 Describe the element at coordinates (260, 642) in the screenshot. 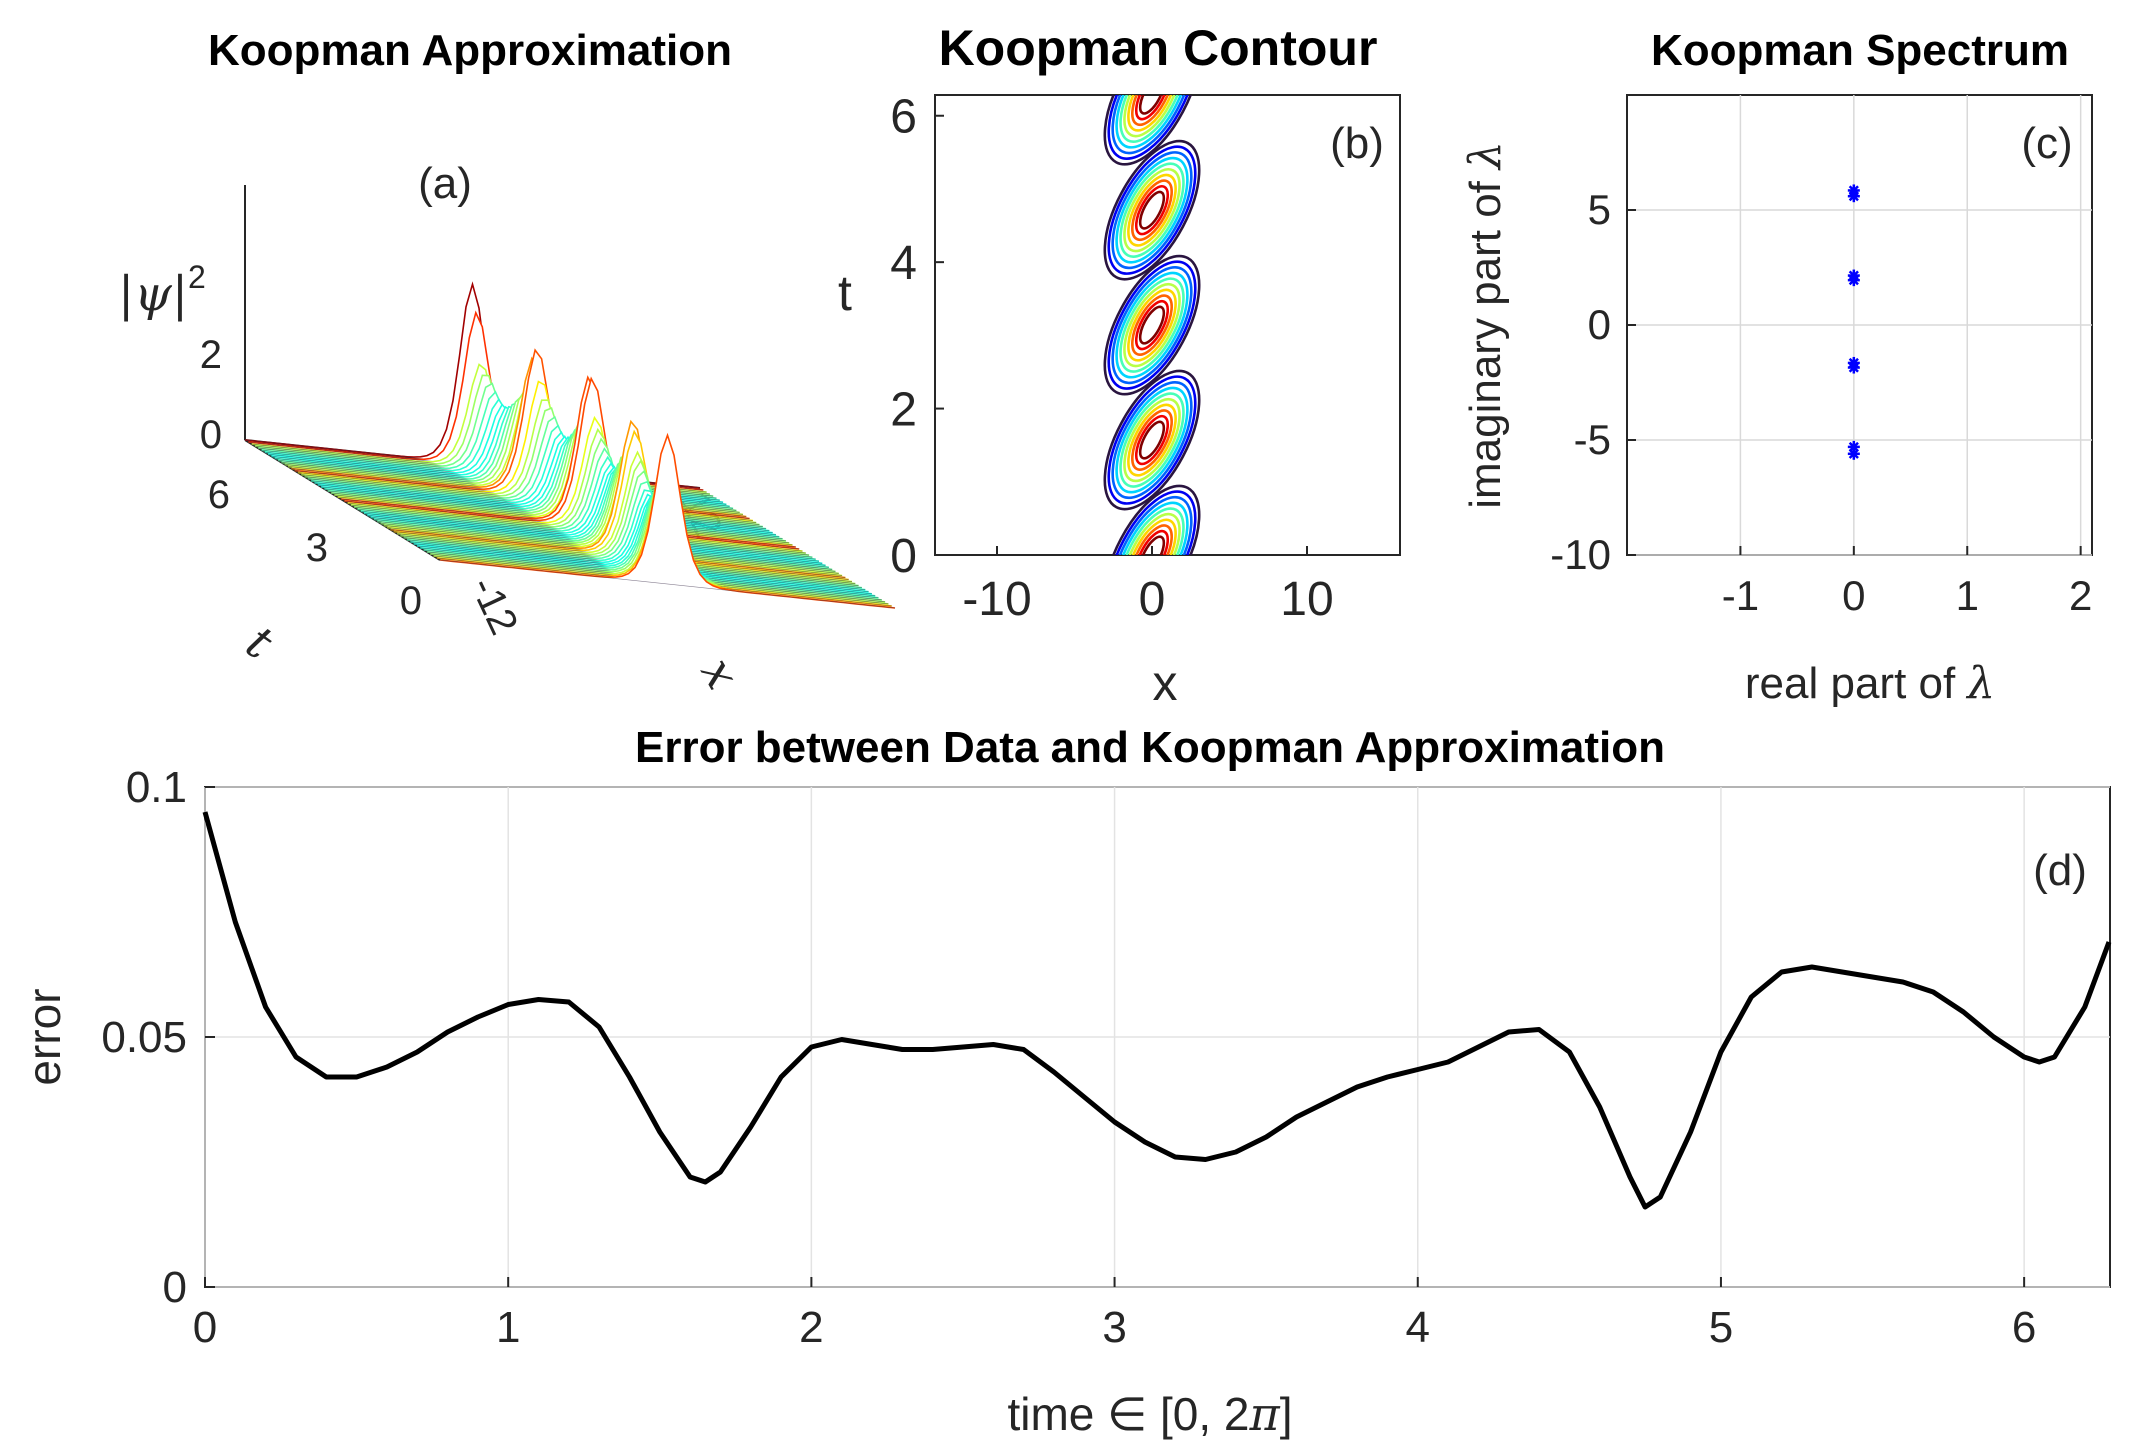

I see `panel-a-tlabel: t` at that location.